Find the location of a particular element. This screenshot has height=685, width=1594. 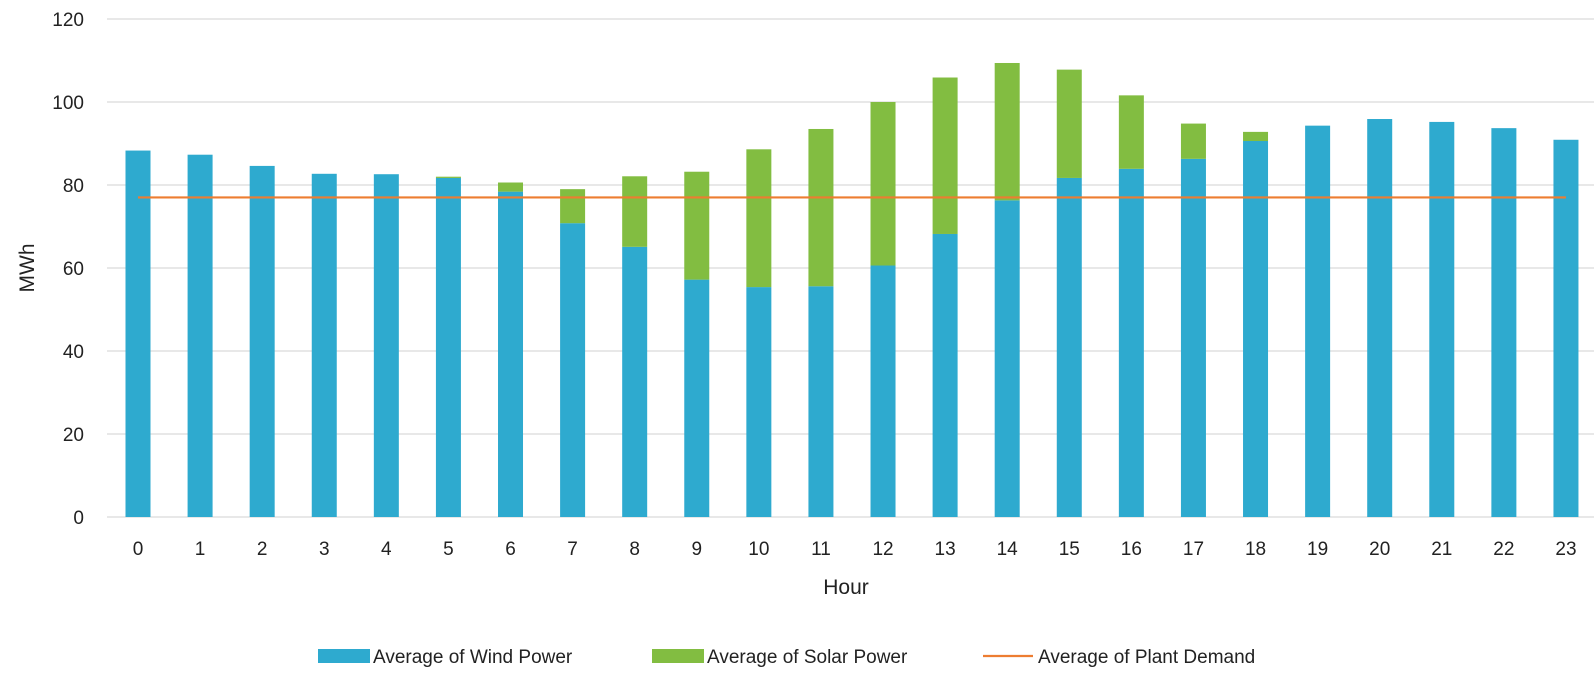

x-tick-label: 19 is located at coordinates (1317, 549).